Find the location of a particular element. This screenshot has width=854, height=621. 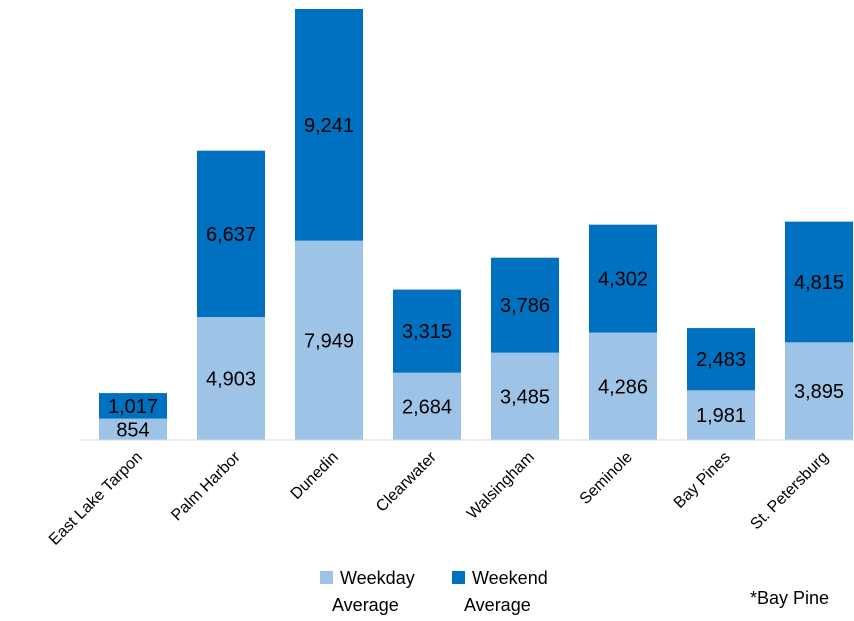

bar-weekday-average-palm-harbor is located at coordinates (231, 378).